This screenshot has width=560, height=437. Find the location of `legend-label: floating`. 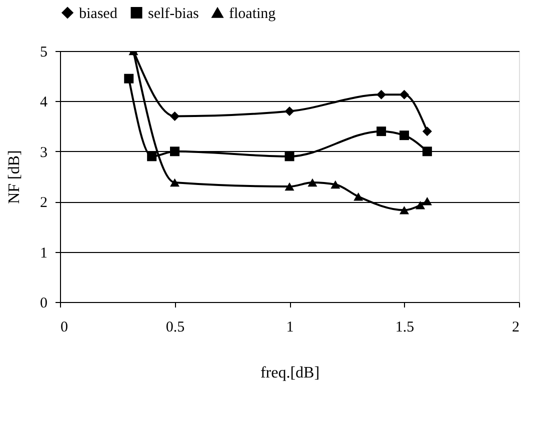

legend-label: floating is located at coordinates (252, 14).